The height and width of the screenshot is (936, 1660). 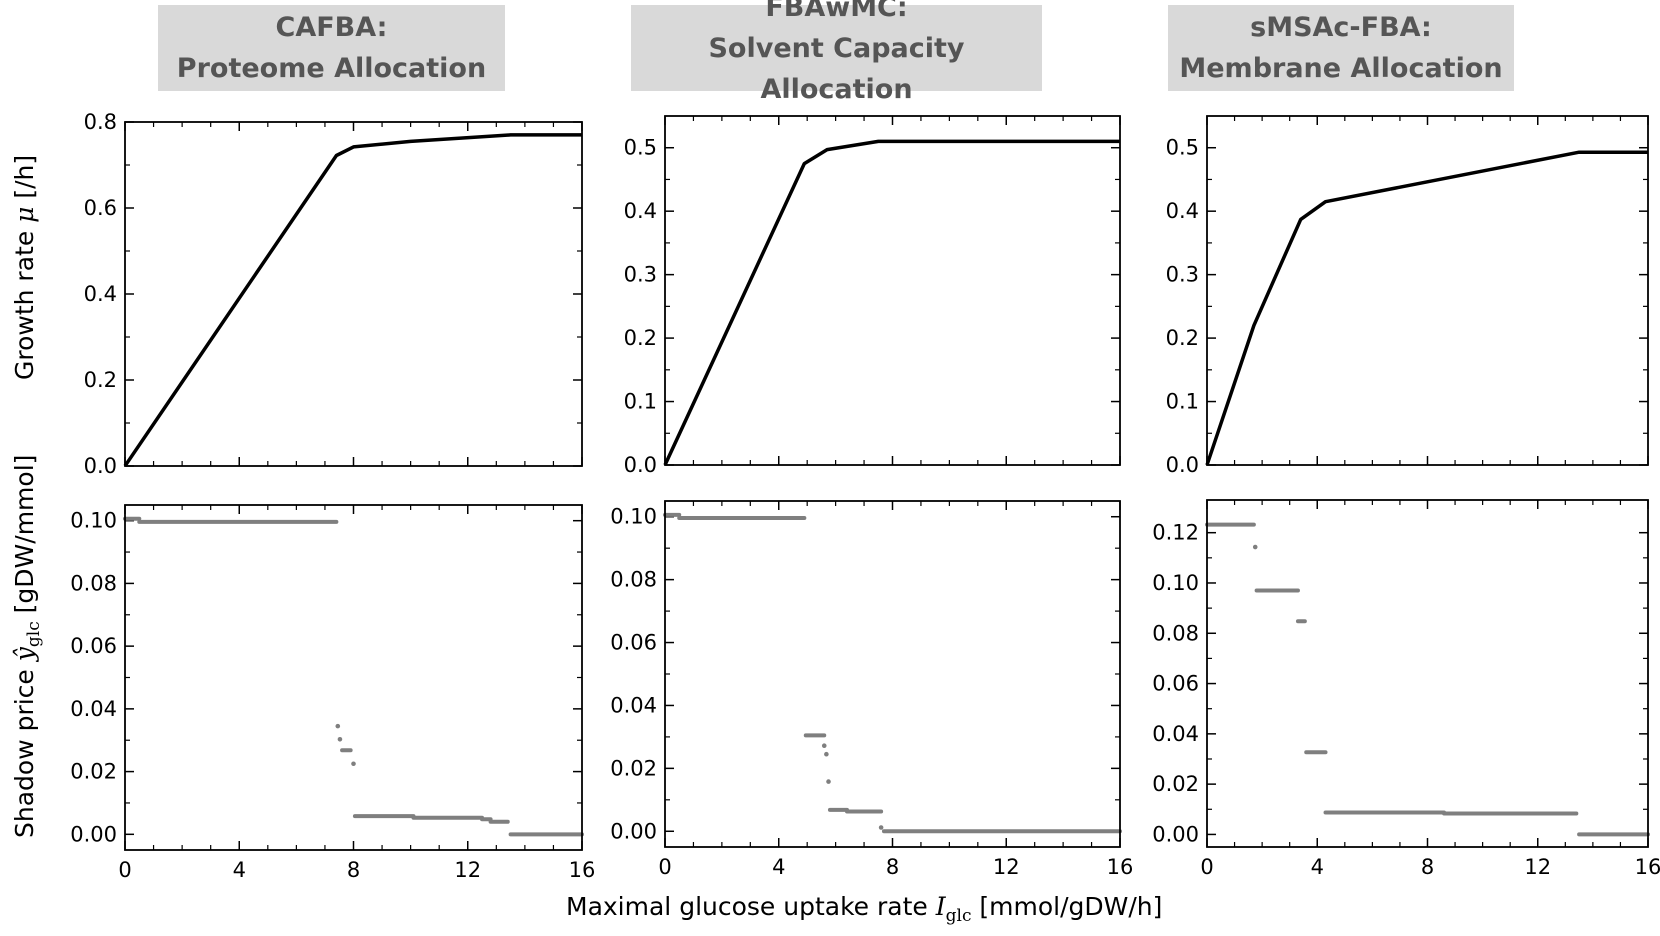 I want to click on panel-5-ytick-label-1: 0.02, so click(x=633, y=768).